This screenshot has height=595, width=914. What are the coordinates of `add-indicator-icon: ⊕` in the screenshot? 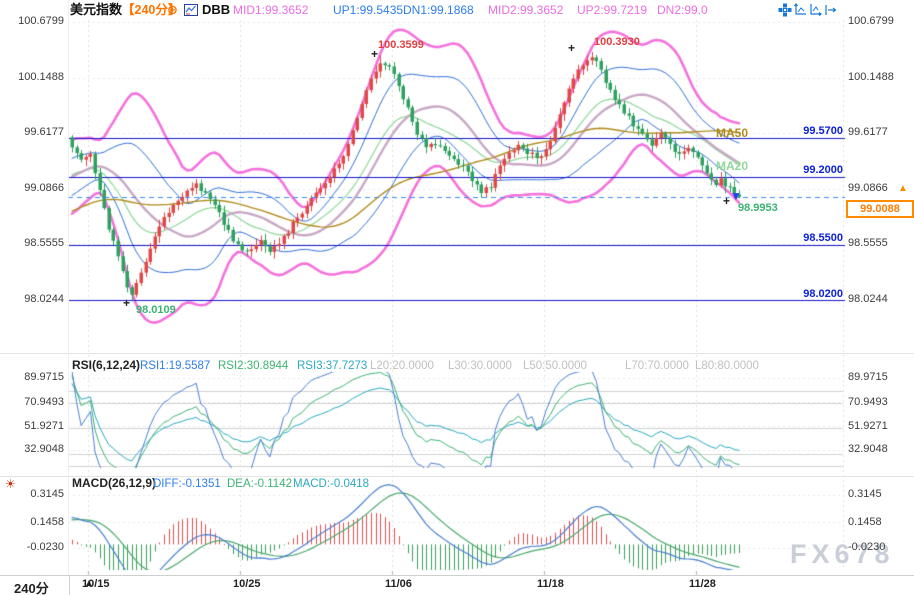 It's located at (172, 9).